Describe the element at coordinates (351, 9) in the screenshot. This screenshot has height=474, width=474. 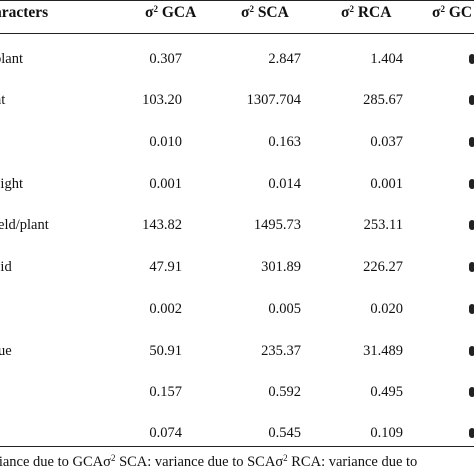
I see `header-rca-sup: 2` at that location.